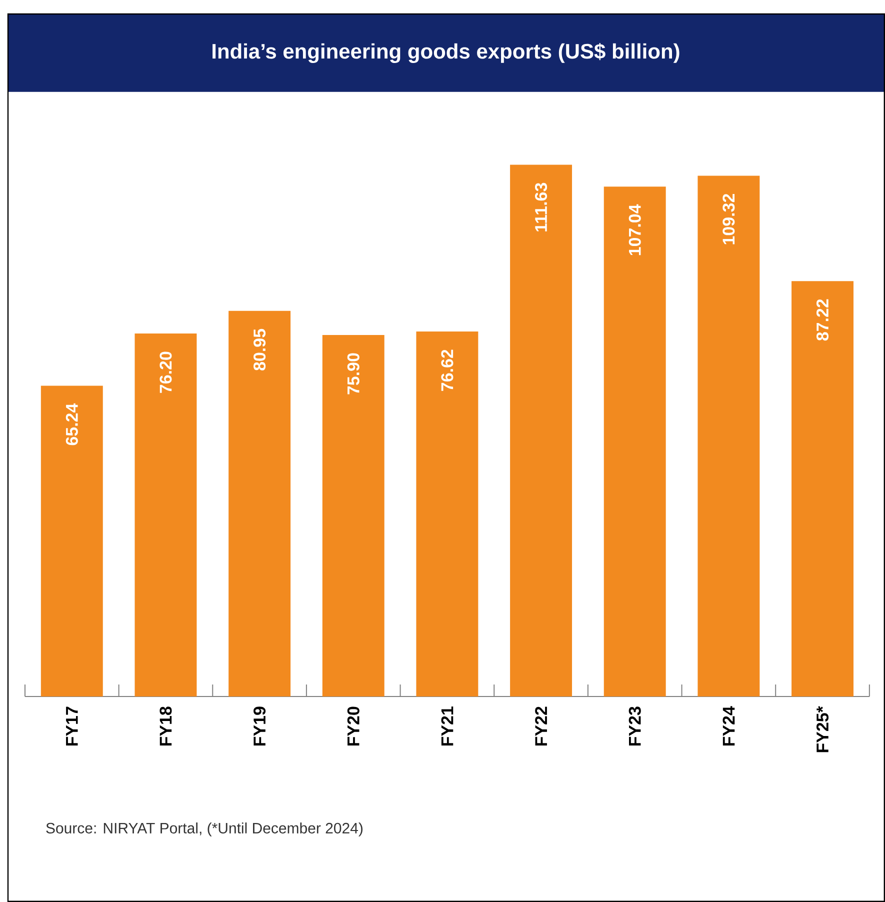 This screenshot has height=902, width=885. What do you see at coordinates (72, 726) in the screenshot?
I see `x-tick-label: FY17` at bounding box center [72, 726].